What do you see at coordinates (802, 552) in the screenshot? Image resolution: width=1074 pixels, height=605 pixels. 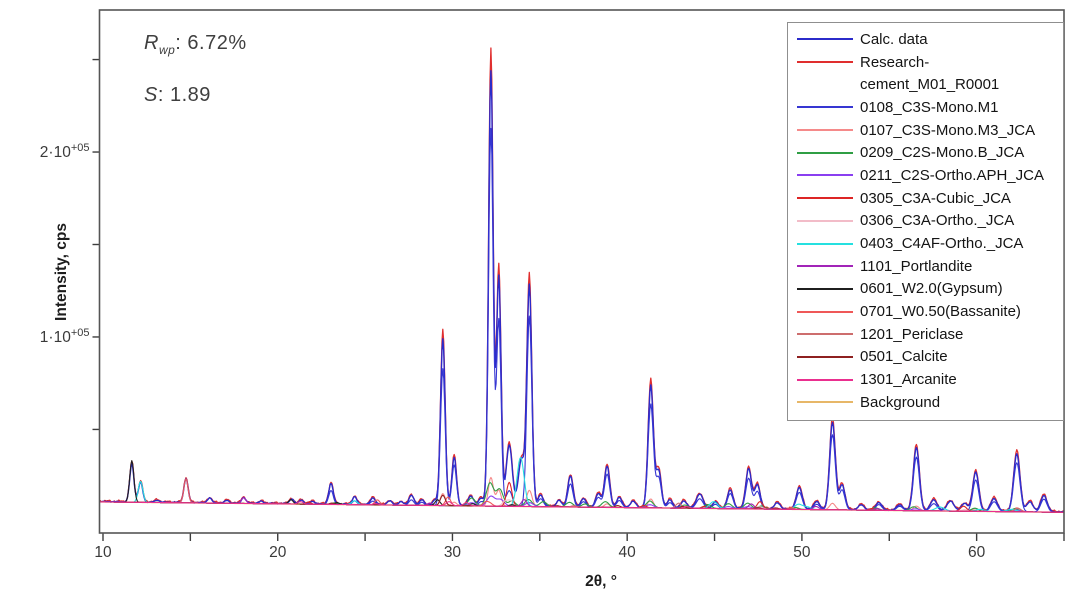 I see `x-tick-label: 50` at bounding box center [802, 552].